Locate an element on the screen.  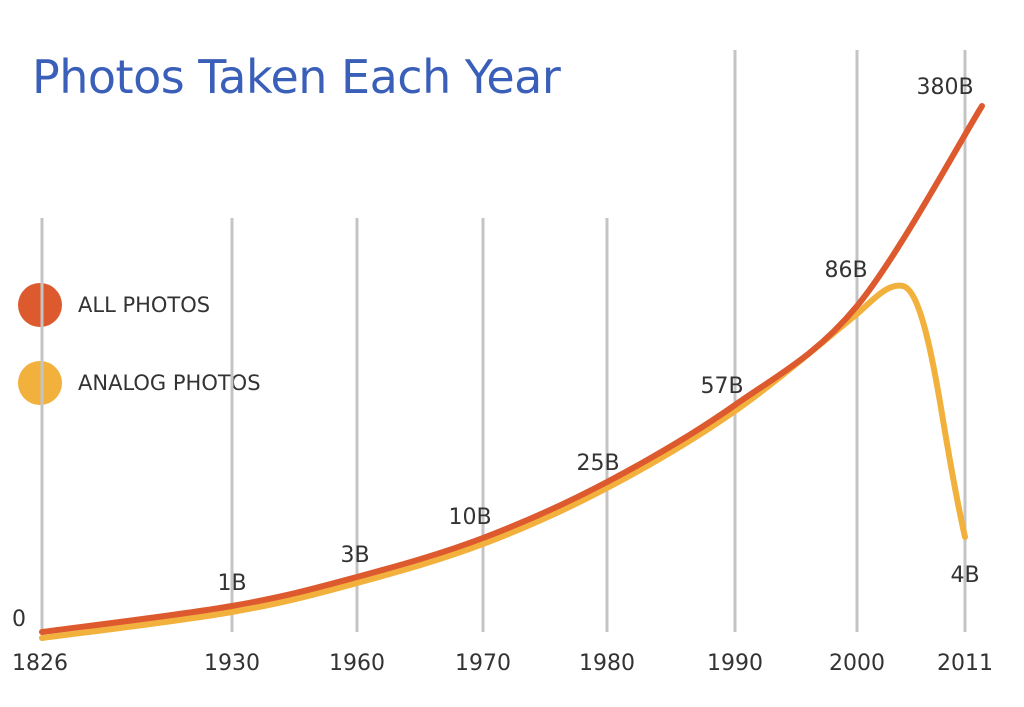
data-label-86b: 86B is located at coordinates (845, 270).